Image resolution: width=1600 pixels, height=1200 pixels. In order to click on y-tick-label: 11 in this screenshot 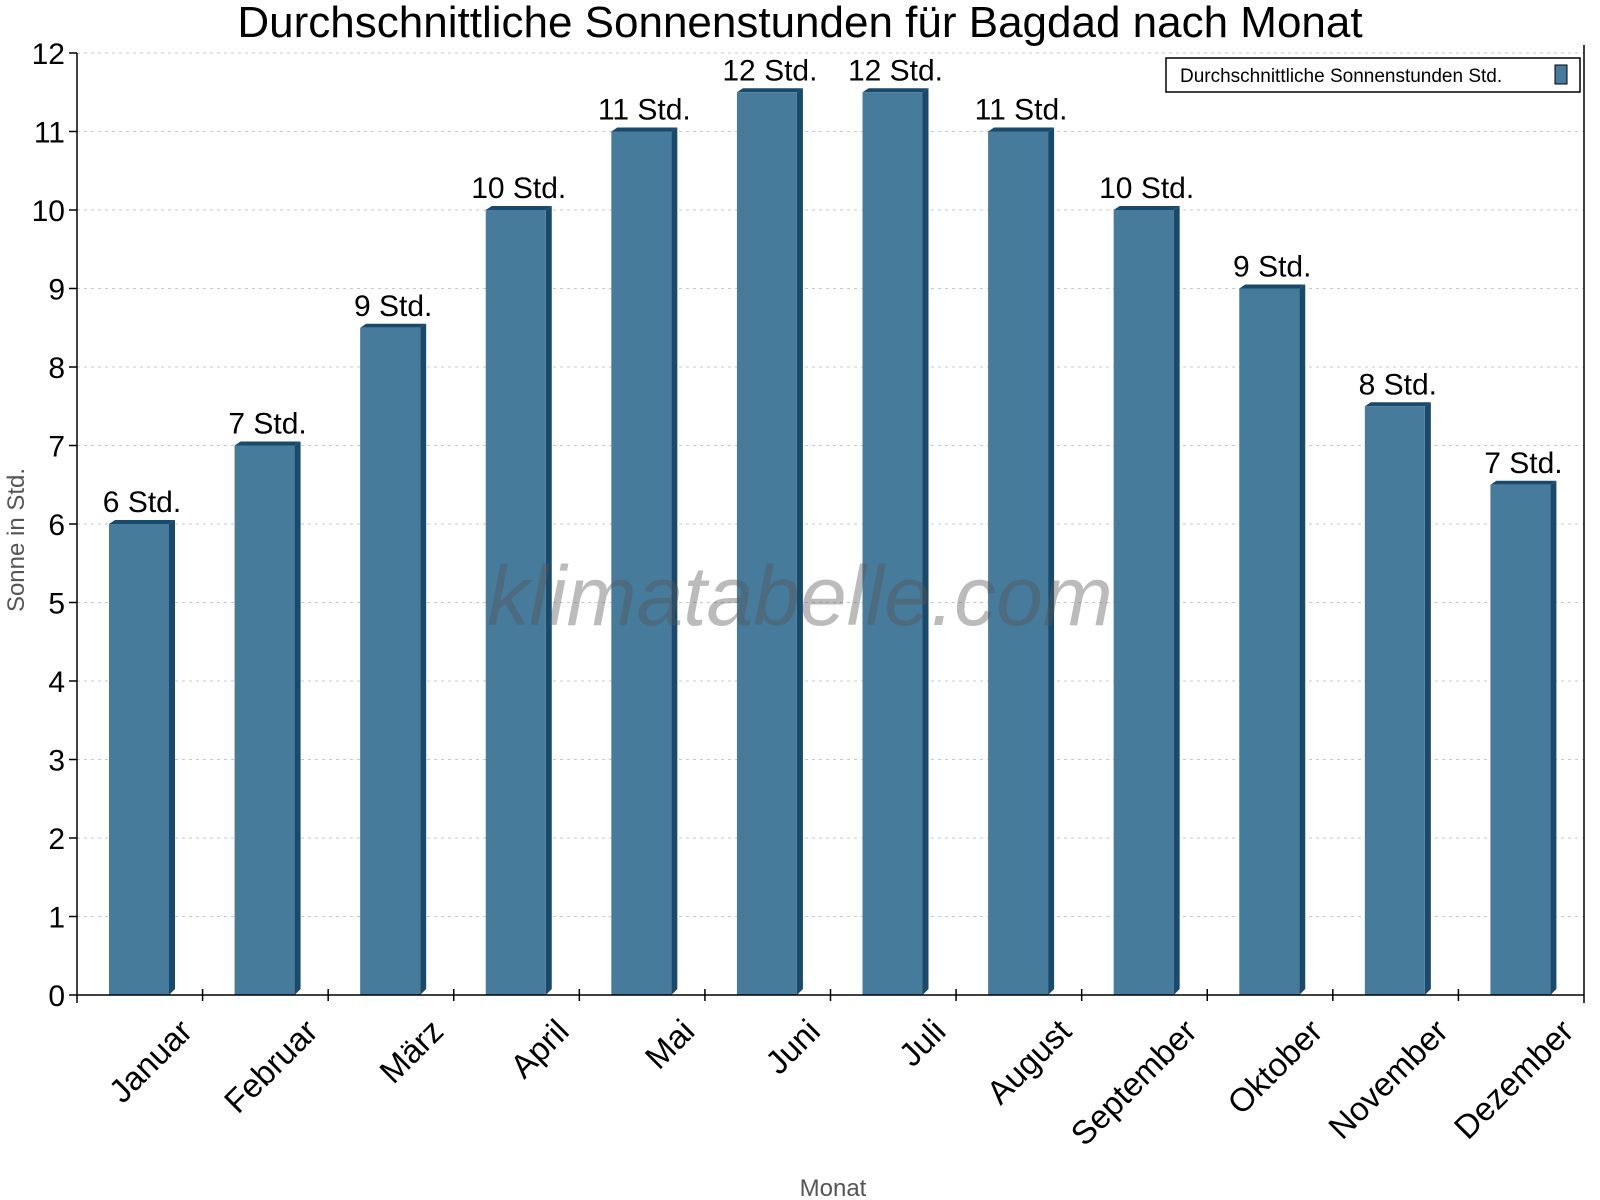, I will do `click(49, 133)`.